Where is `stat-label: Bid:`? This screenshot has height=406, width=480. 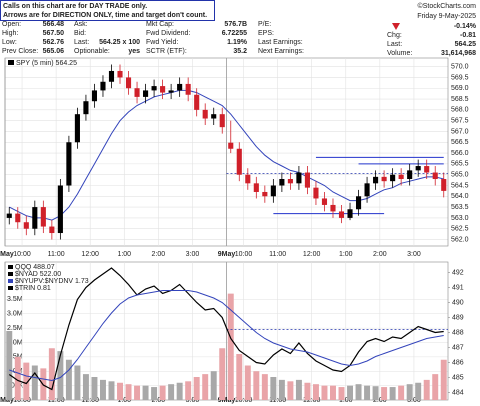
stat-label: Bid: is located at coordinates (80, 33).